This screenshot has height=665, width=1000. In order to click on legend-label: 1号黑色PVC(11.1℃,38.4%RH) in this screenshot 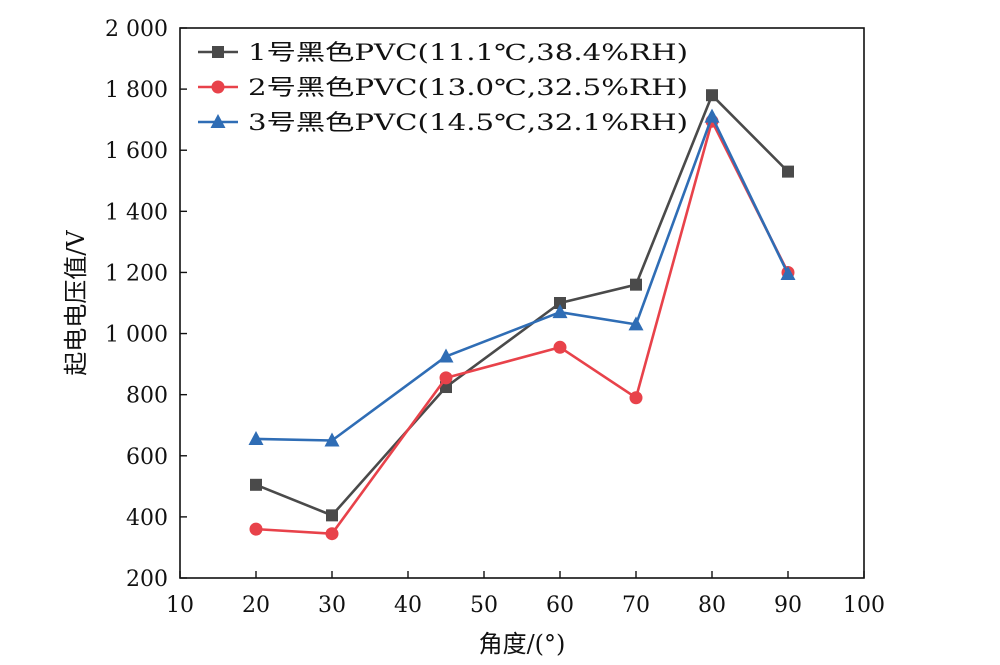, I will do `click(468, 53)`.